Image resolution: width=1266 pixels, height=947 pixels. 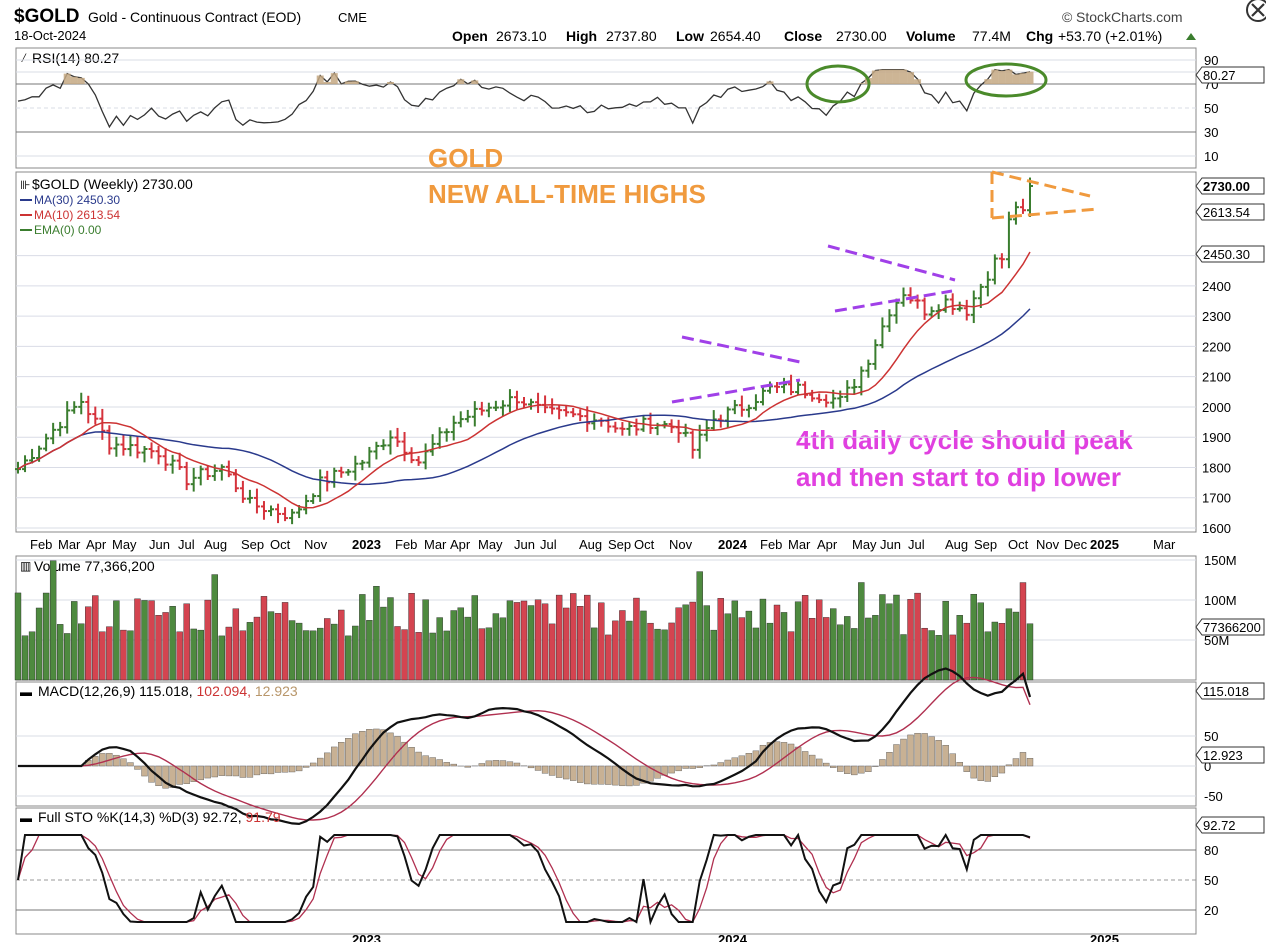 I want to click on low-label: Low, so click(x=690, y=36).